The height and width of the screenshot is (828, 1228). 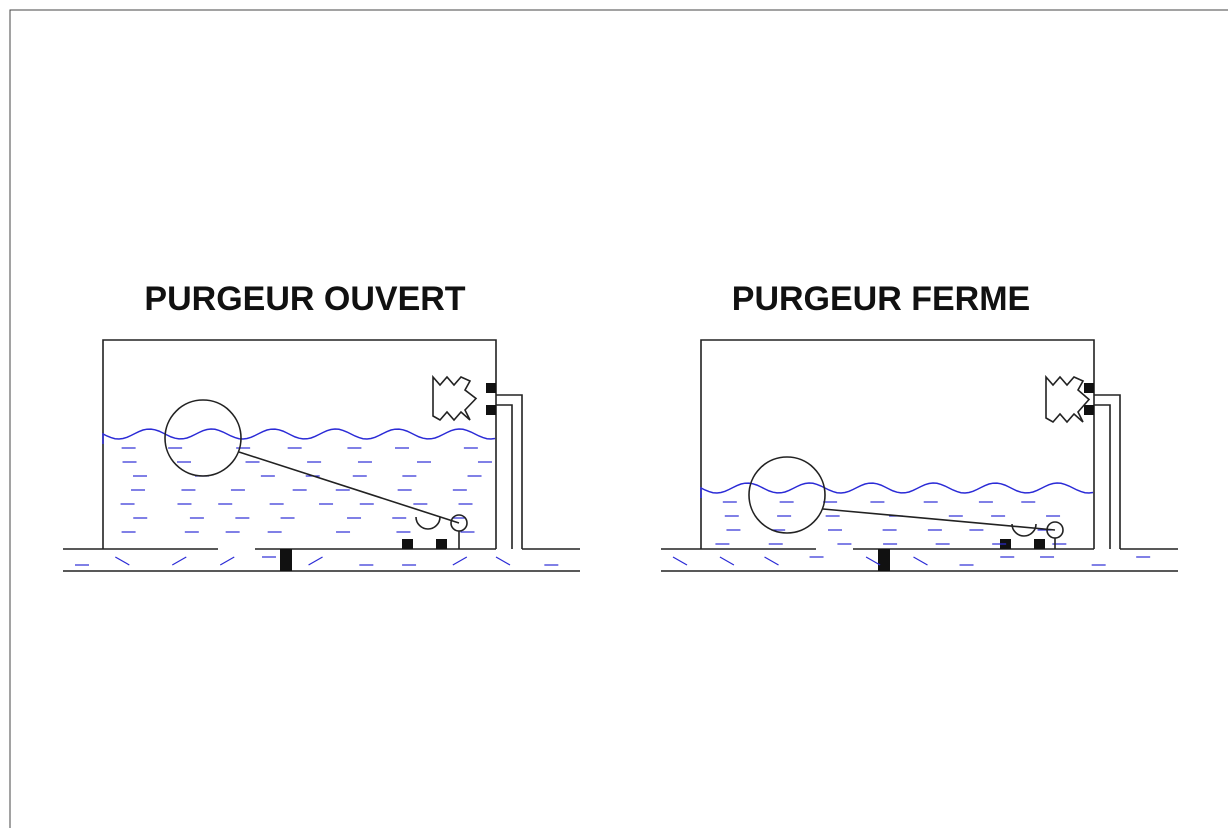 What do you see at coordinates (304, 299) in the screenshot?
I see `panel-title: PURGEUR OUVERT` at bounding box center [304, 299].